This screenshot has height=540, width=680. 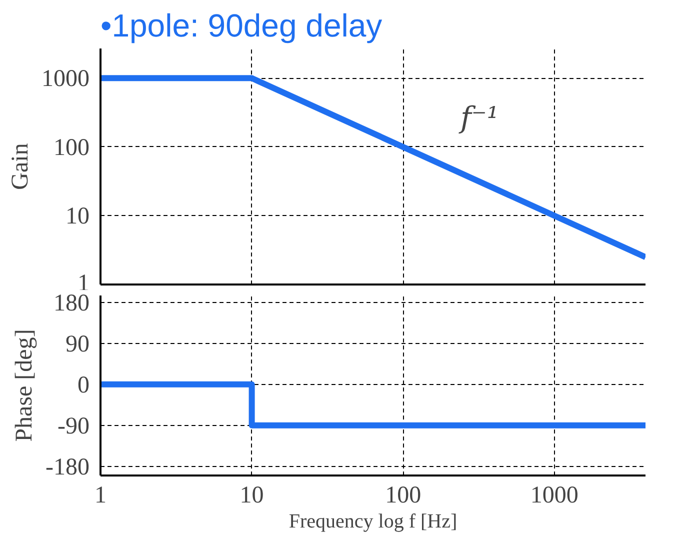 What do you see at coordinates (84, 385) in the screenshot?
I see `y-tick-label: 0` at bounding box center [84, 385].